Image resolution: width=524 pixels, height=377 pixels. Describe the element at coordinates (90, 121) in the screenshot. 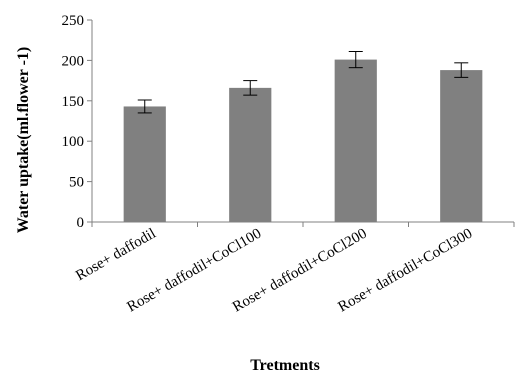

I see `y-axis` at that location.